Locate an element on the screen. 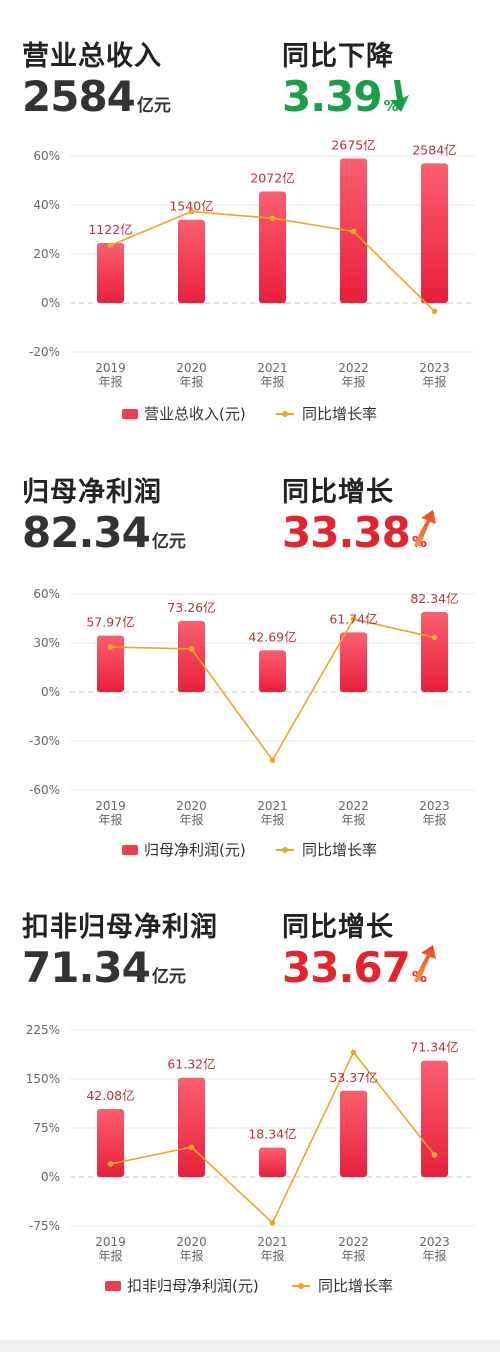  y-tick-label: 40% is located at coordinates (46, 205).